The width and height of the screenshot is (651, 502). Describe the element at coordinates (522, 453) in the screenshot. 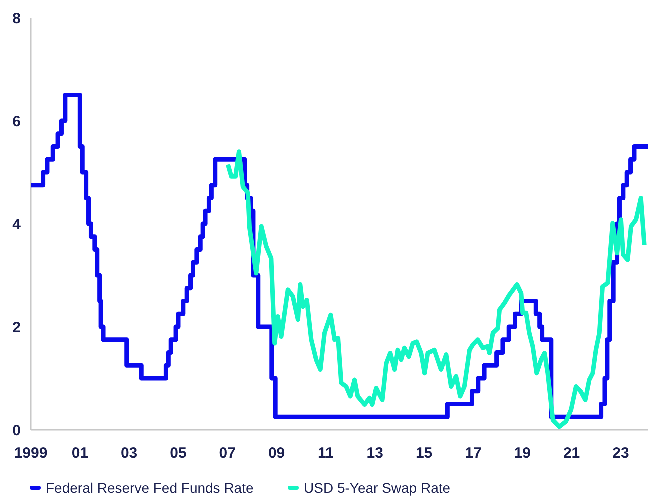

I see `x-tick-label: 19` at that location.